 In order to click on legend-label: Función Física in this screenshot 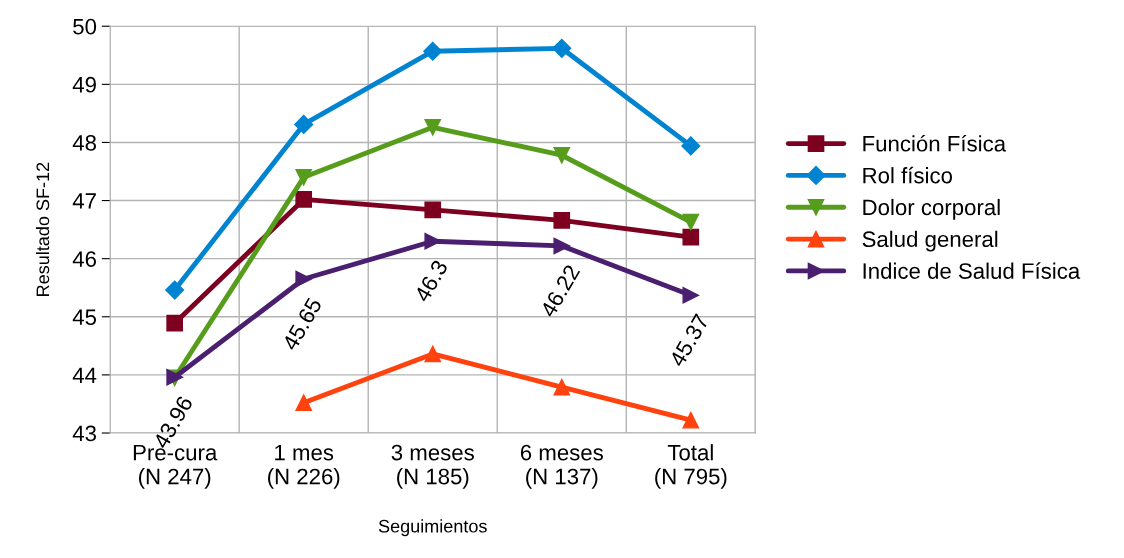, I will do `click(935, 143)`.